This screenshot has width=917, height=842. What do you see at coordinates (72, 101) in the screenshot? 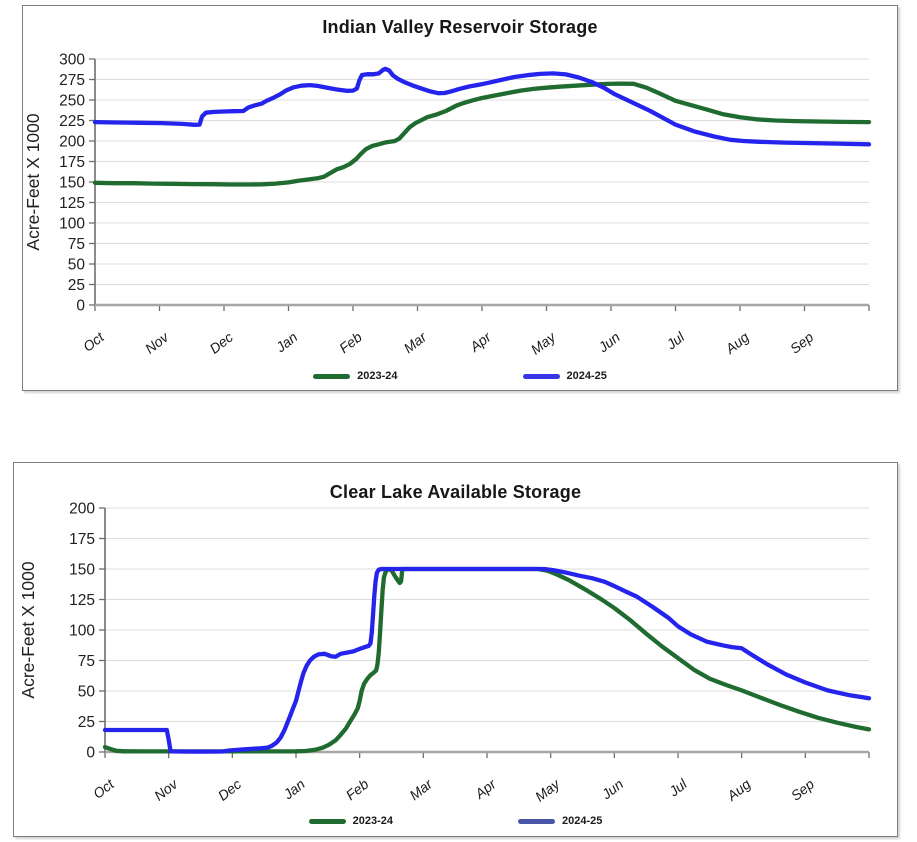
I see `svg-text: 250` at bounding box center [72, 101].